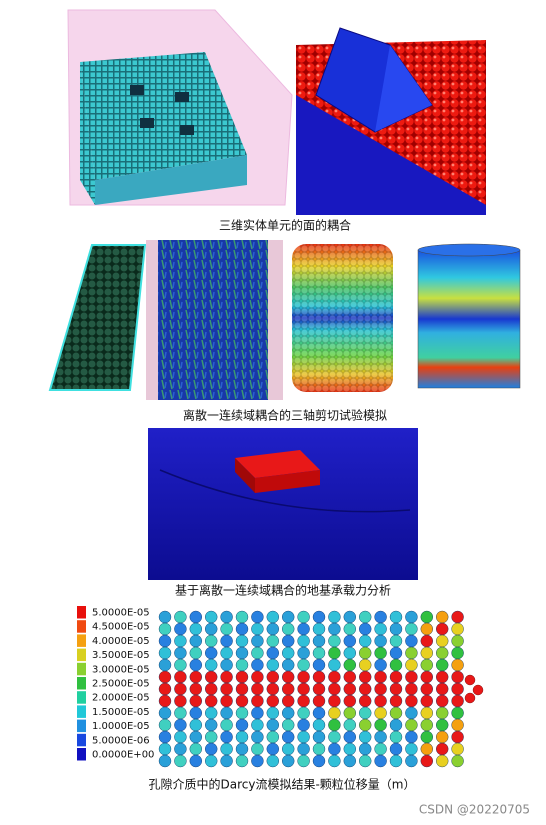 The width and height of the screenshot is (546, 825). What do you see at coordinates (121, 726) in the screenshot?
I see `legend-label: 1.0000E-05` at bounding box center [121, 726].